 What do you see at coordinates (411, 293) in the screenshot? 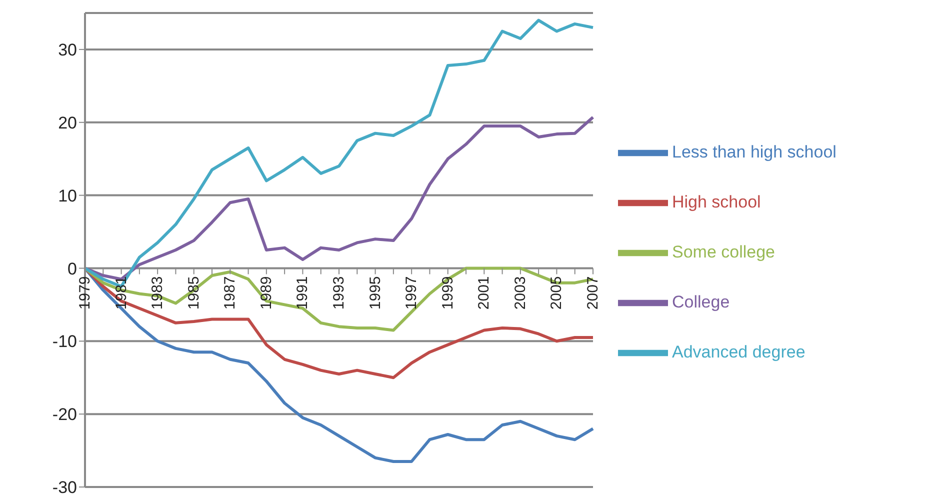
I see `x-tick-label: 1997` at bounding box center [411, 293].